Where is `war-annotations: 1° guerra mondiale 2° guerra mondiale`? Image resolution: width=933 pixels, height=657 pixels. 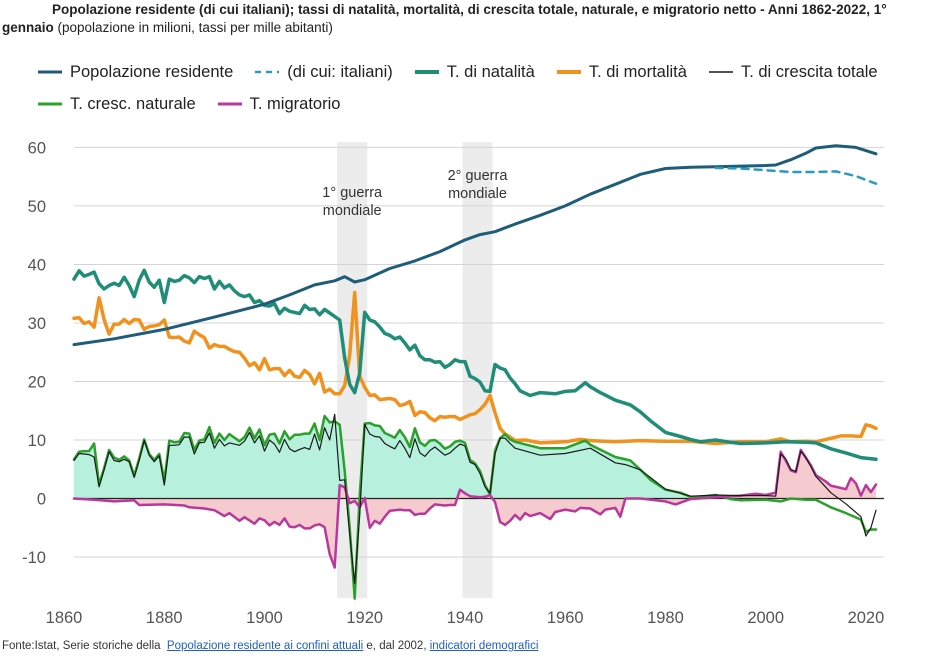
war-annotations: 1° guerra mondiale 2° guerra mondiale is located at coordinates (415, 193).